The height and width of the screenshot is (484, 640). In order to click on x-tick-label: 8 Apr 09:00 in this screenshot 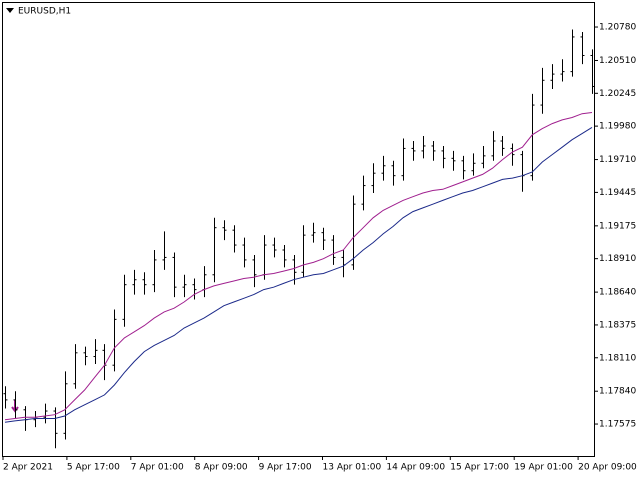, I will do `click(221, 468)`.